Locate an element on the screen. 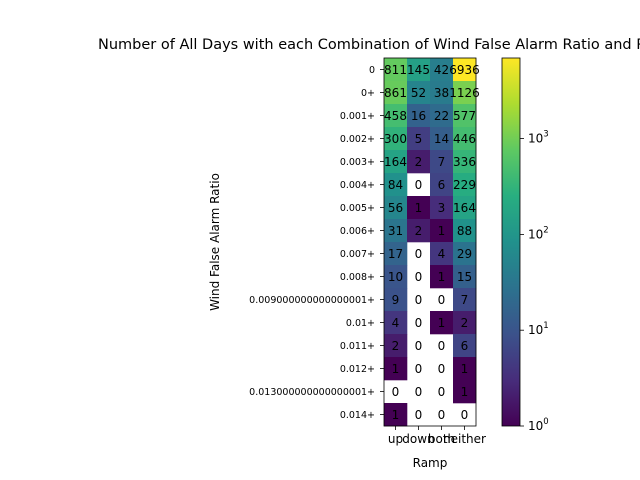 The width and height of the screenshot is (640, 480). cell-value-label: 56 is located at coordinates (395, 208).